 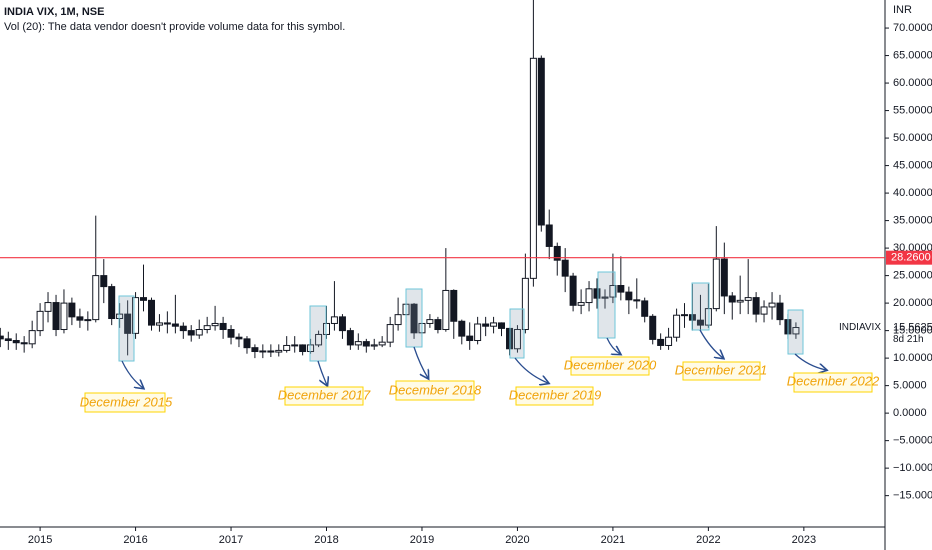 I want to click on price-label: 28.2600, so click(x=911, y=258).